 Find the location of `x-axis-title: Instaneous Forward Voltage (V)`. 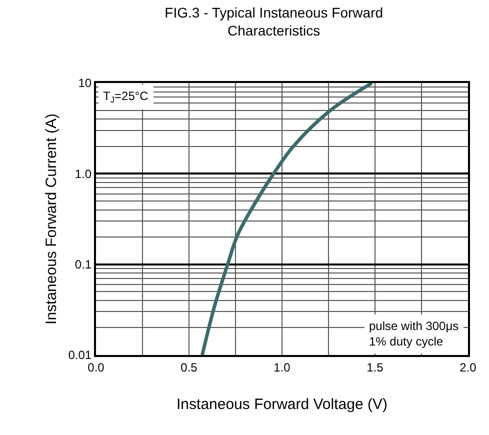

x-axis-title: Instaneous Forward Voltage (V) is located at coordinates (282, 404).